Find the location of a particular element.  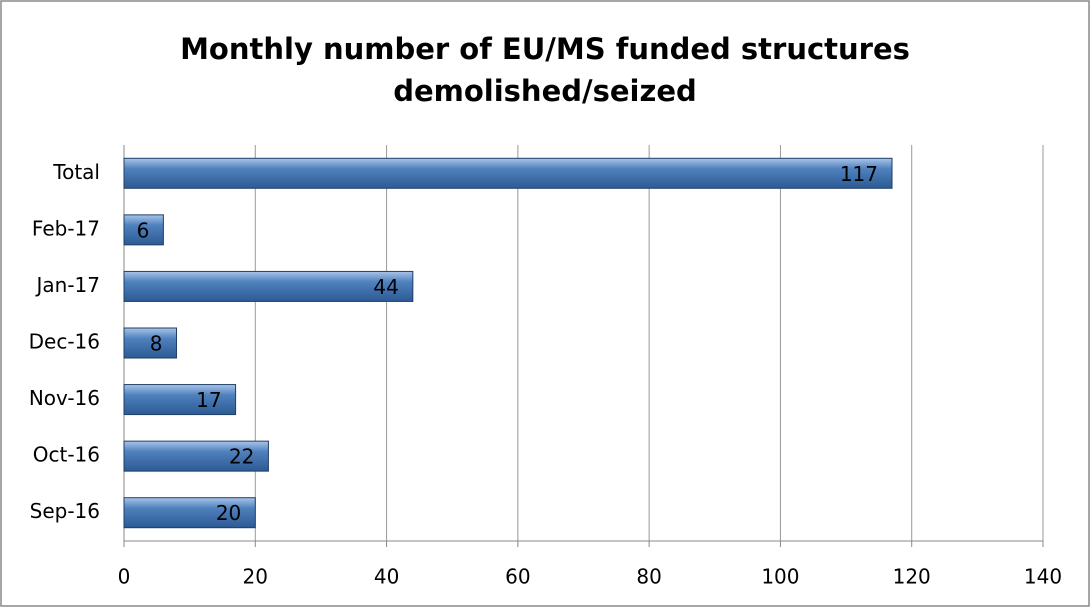

y-tick-label: Nov-16 is located at coordinates (64, 398).